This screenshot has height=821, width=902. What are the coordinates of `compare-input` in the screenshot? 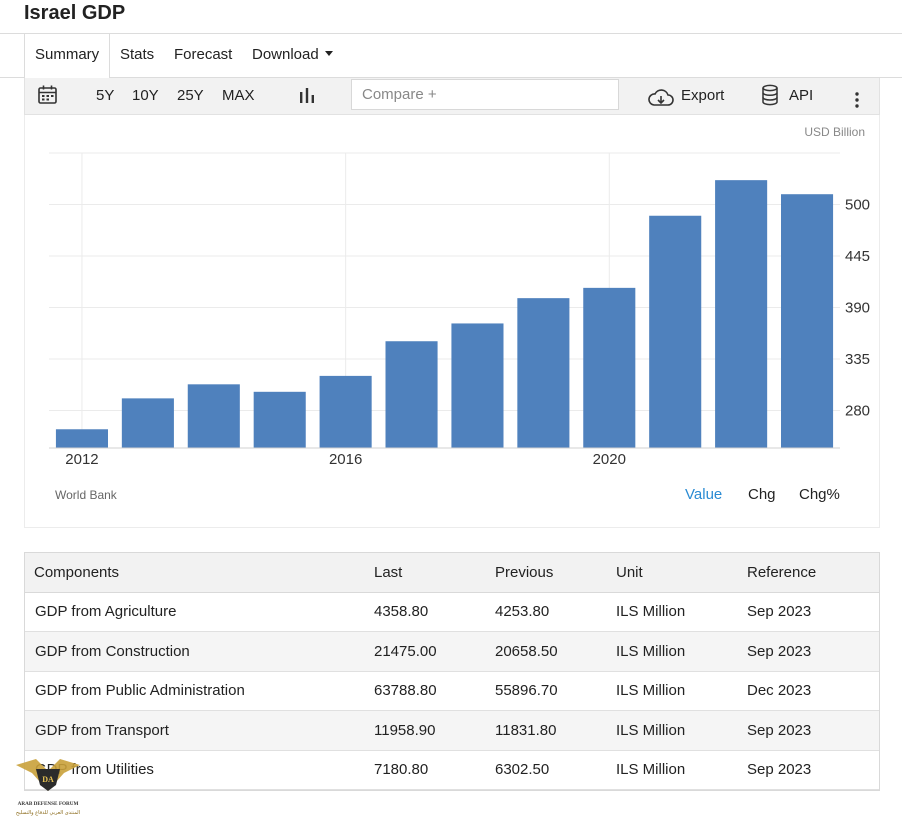 It's located at (485, 94).